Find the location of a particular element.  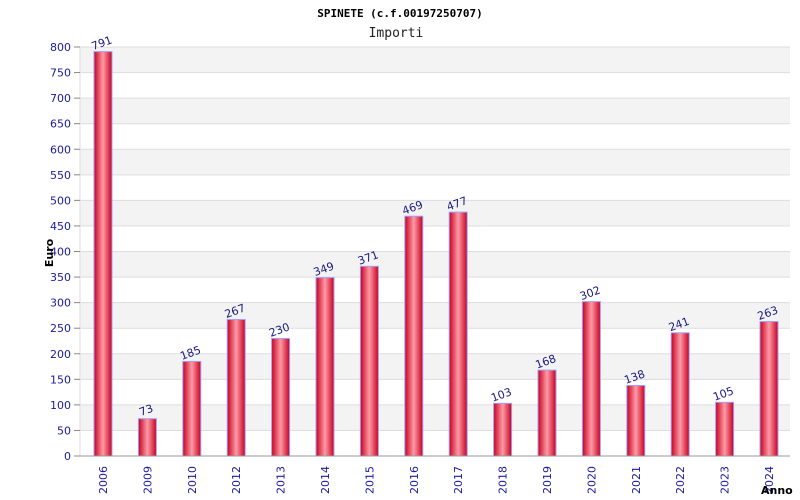

y-tick-label: 50 is located at coordinates (64, 430).